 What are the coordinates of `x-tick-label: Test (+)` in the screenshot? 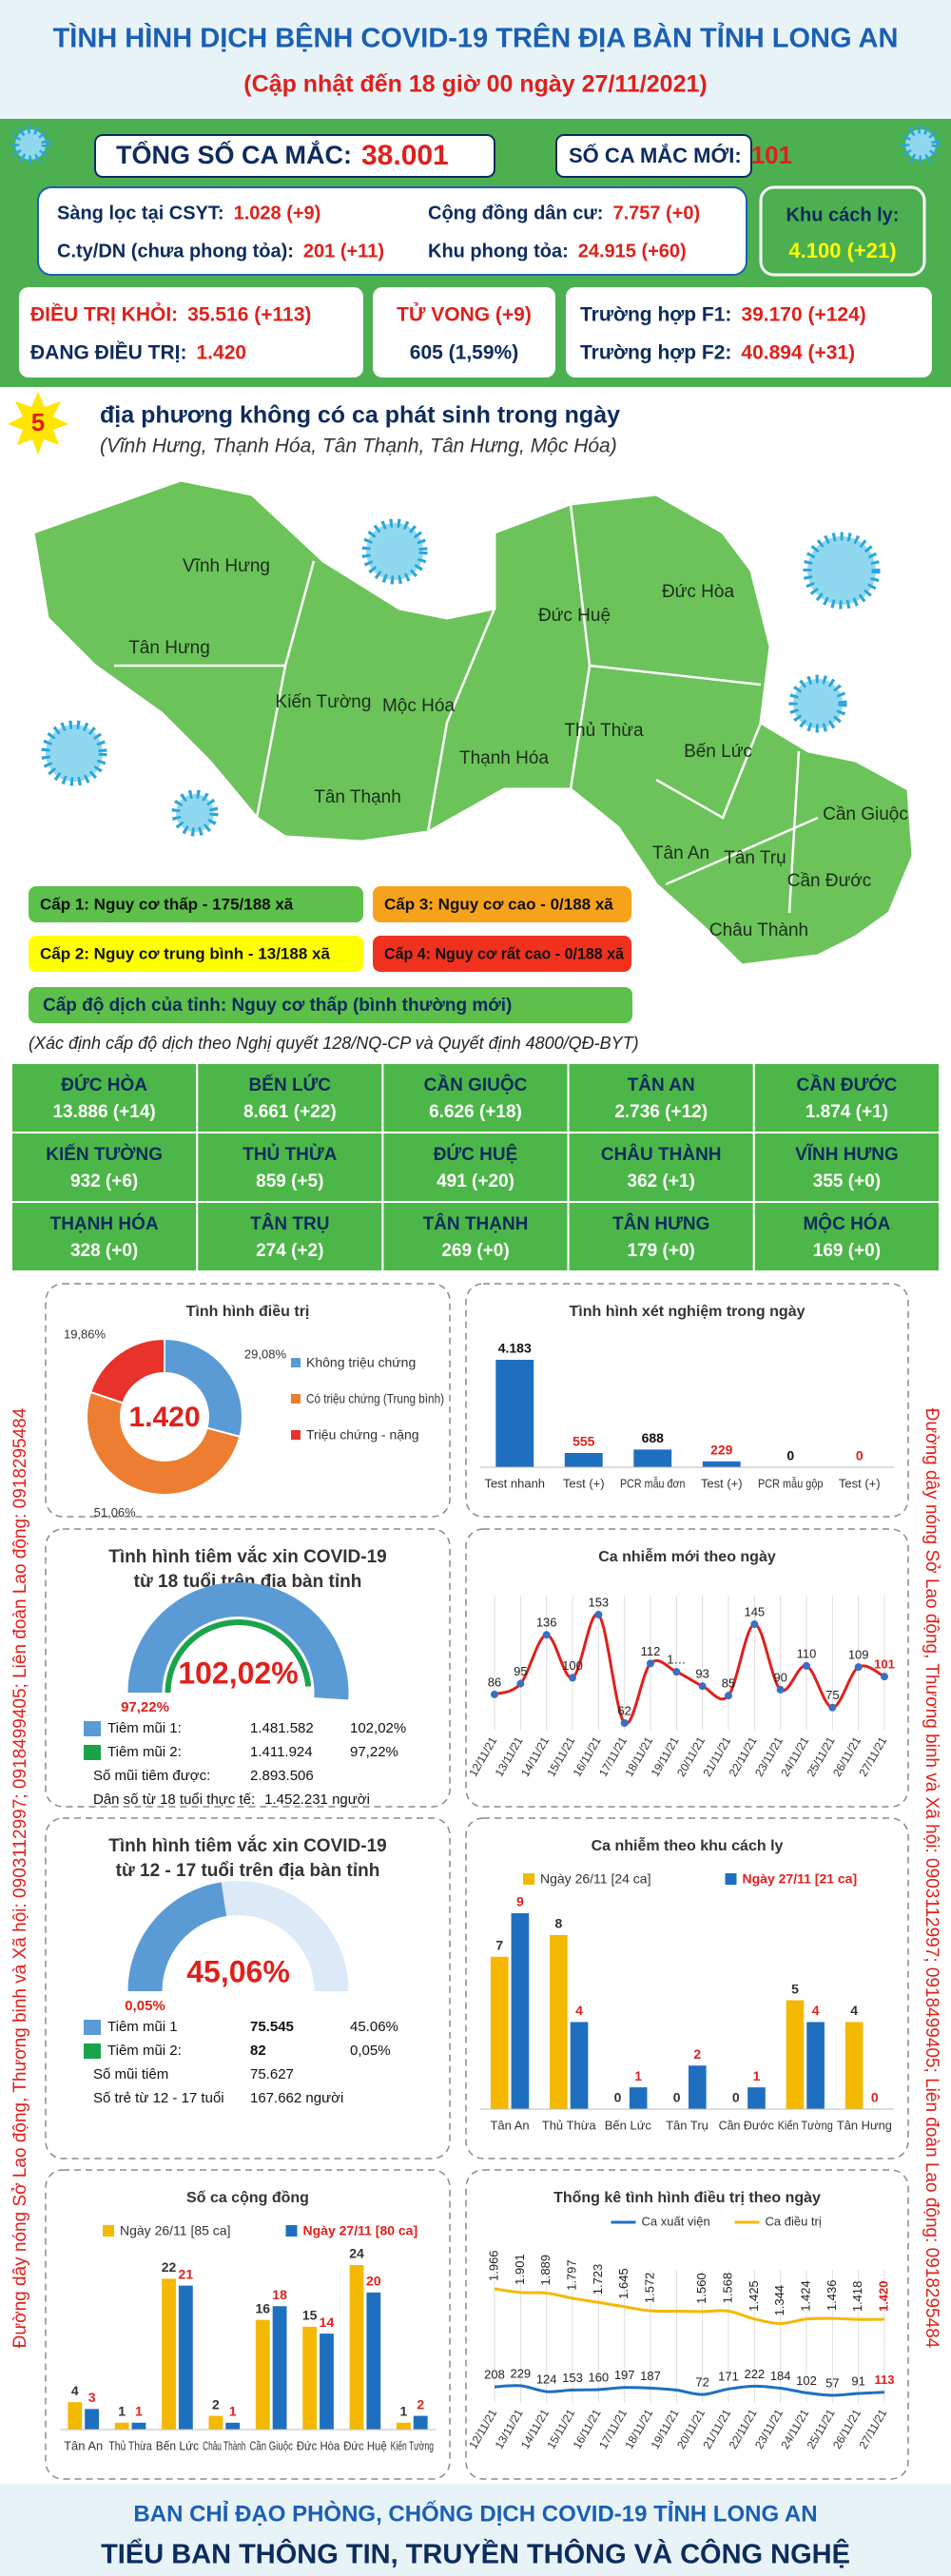 It's located at (584, 1483).